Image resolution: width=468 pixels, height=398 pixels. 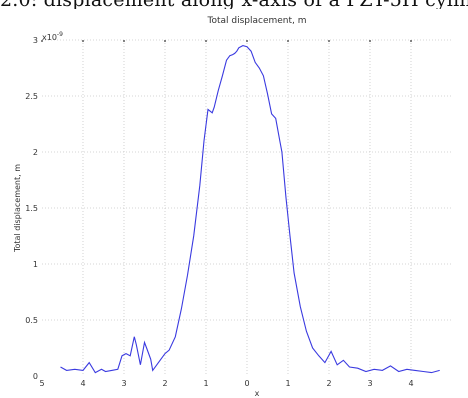 What do you see at coordinates (35, 264) in the screenshot?
I see `y-tick-label: 1` at bounding box center [35, 264].